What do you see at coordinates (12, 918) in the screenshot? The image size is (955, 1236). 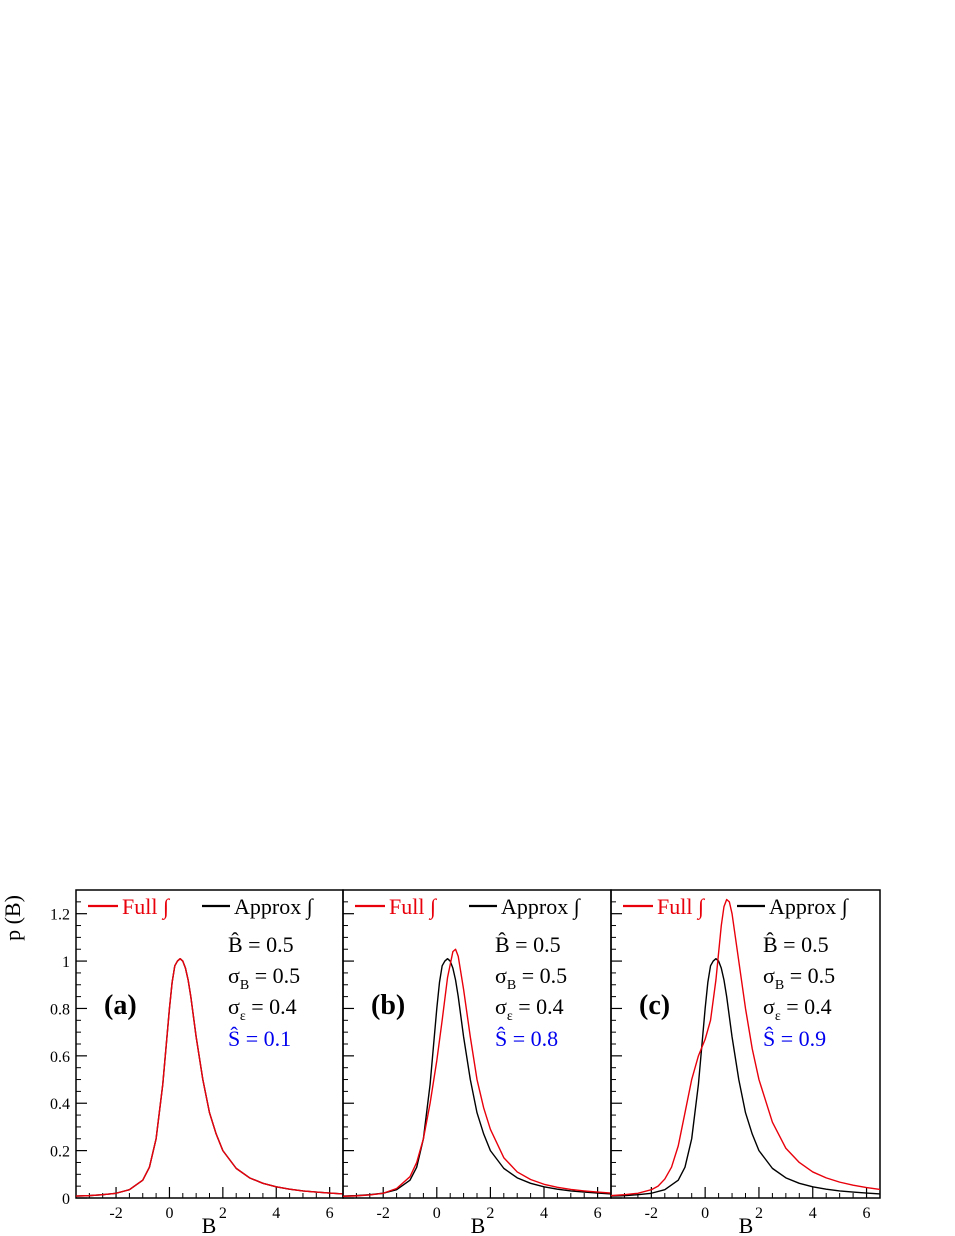 I see `y-axis-label: p (B)` at bounding box center [12, 918].